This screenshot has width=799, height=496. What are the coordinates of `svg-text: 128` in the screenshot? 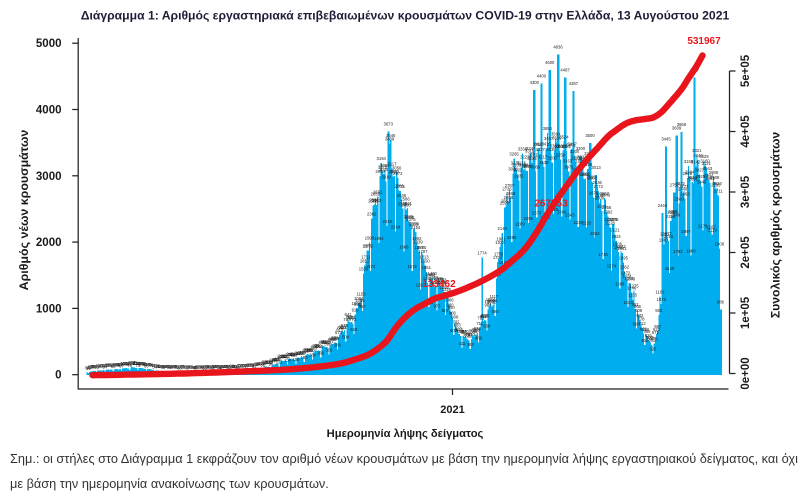 It's located at (266, 362).